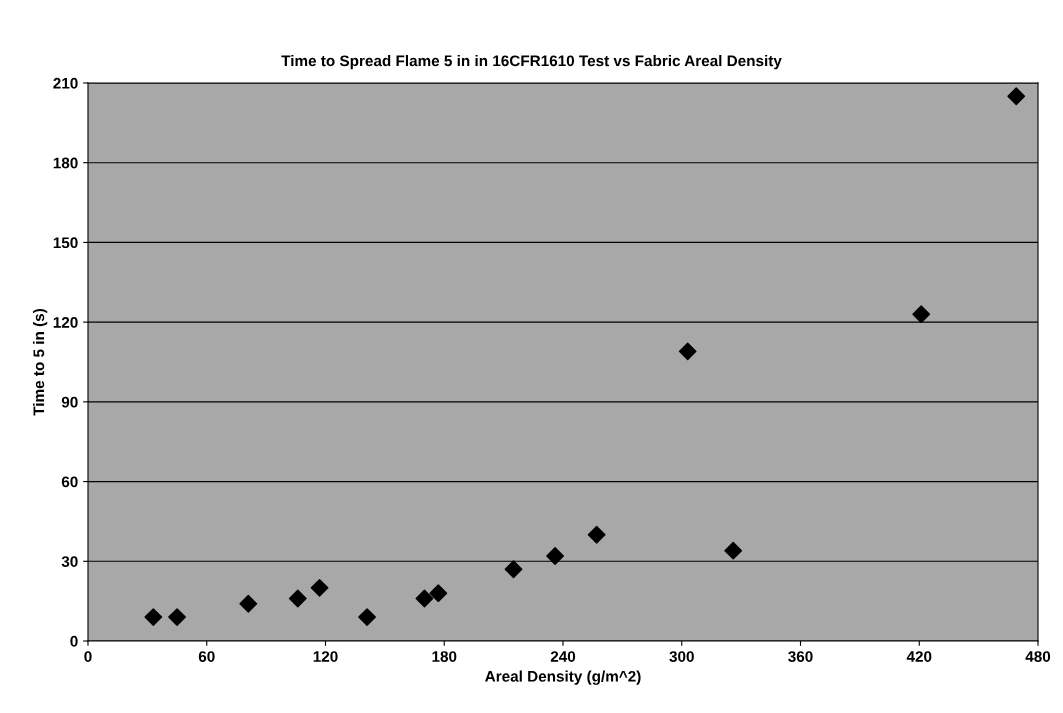  I want to click on y-tick-label: 60, so click(69, 482).